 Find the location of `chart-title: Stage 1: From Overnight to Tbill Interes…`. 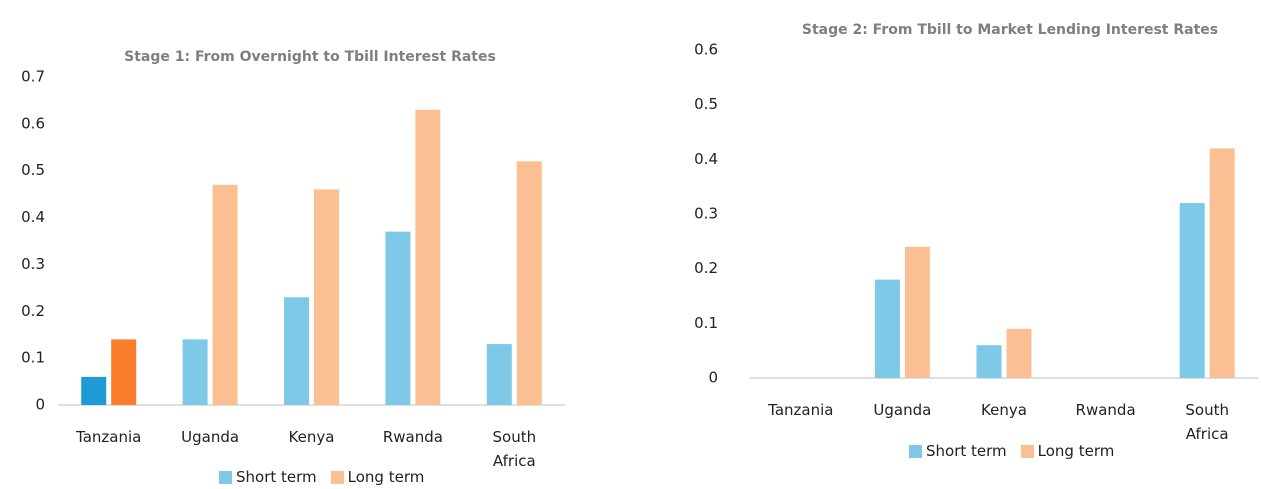

chart-title: Stage 1: From Overnight to Tbill Interes… is located at coordinates (310, 57).